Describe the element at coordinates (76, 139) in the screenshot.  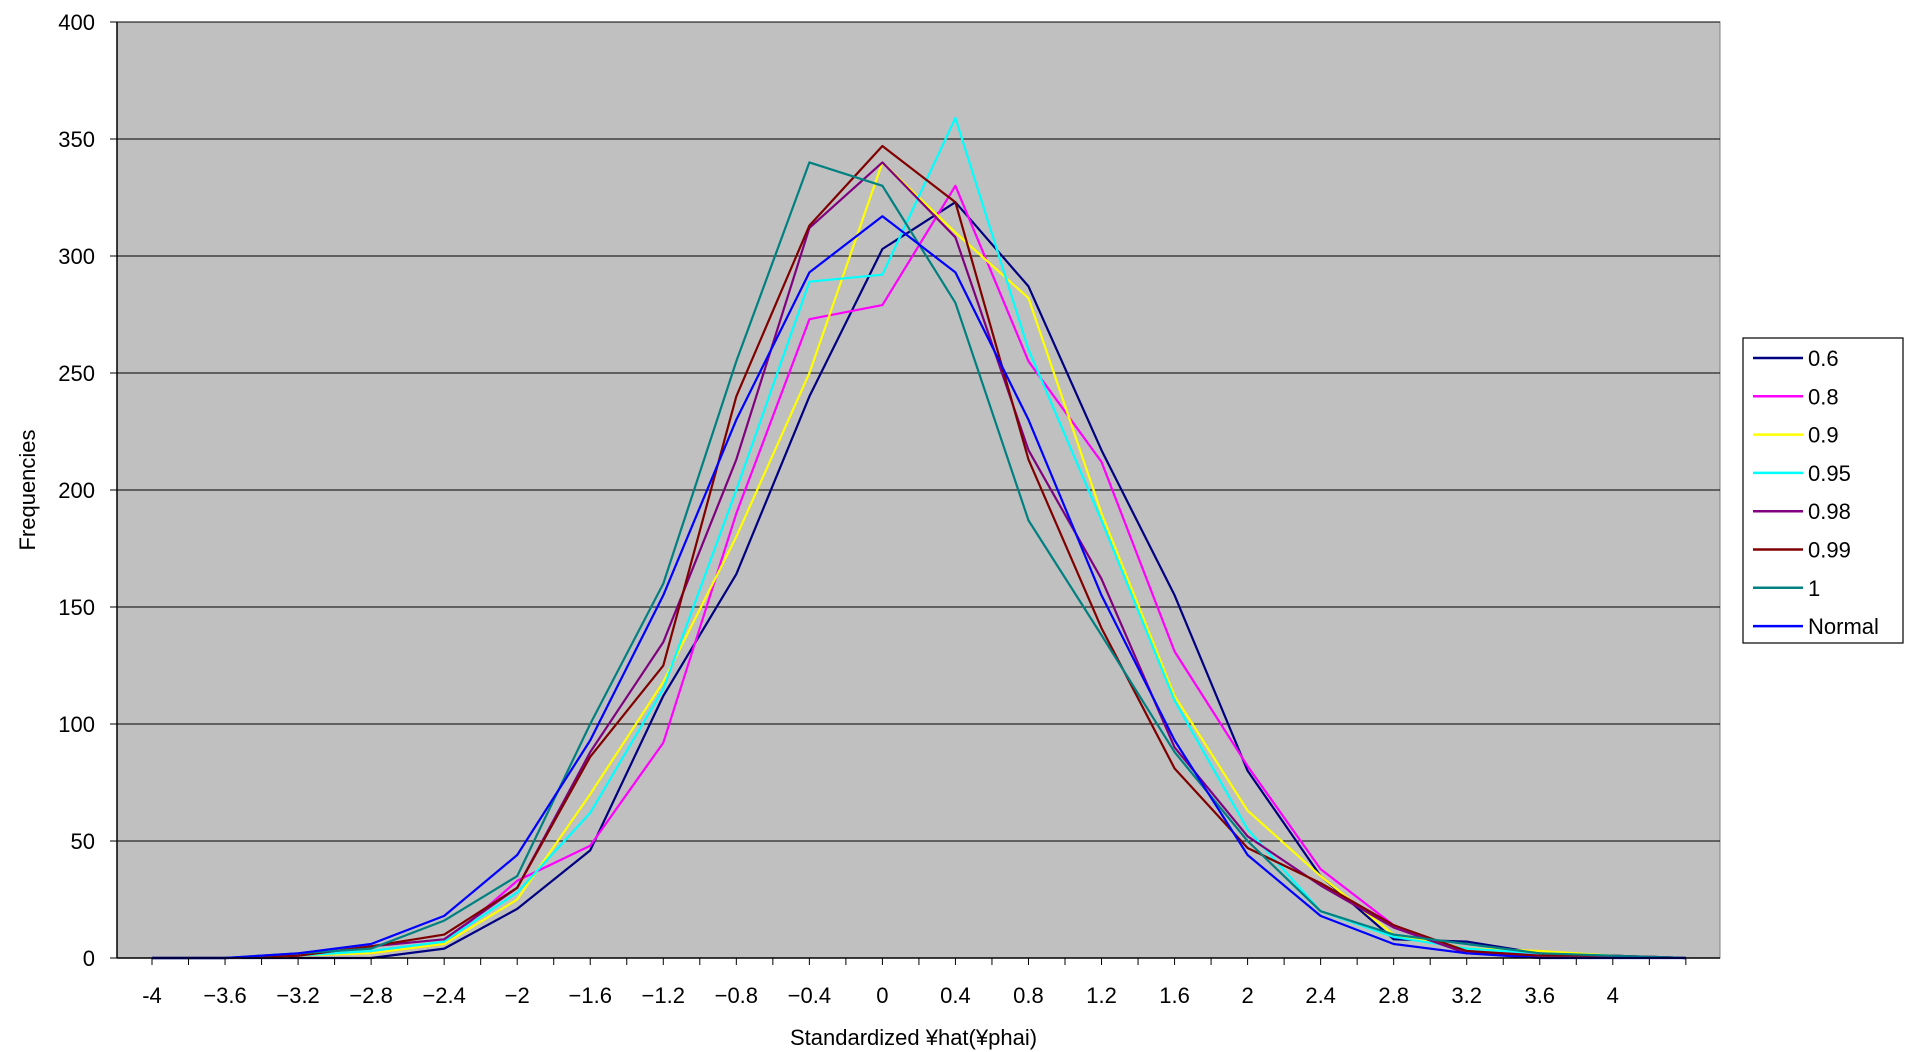
I see `y-tick-label: 350` at that location.